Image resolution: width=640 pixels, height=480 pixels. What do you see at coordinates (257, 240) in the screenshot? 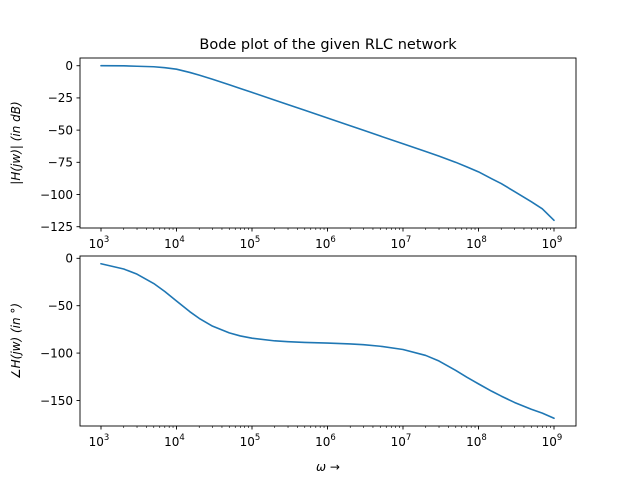
I see `magnitude-x-tick-exponent: 5` at bounding box center [257, 240].